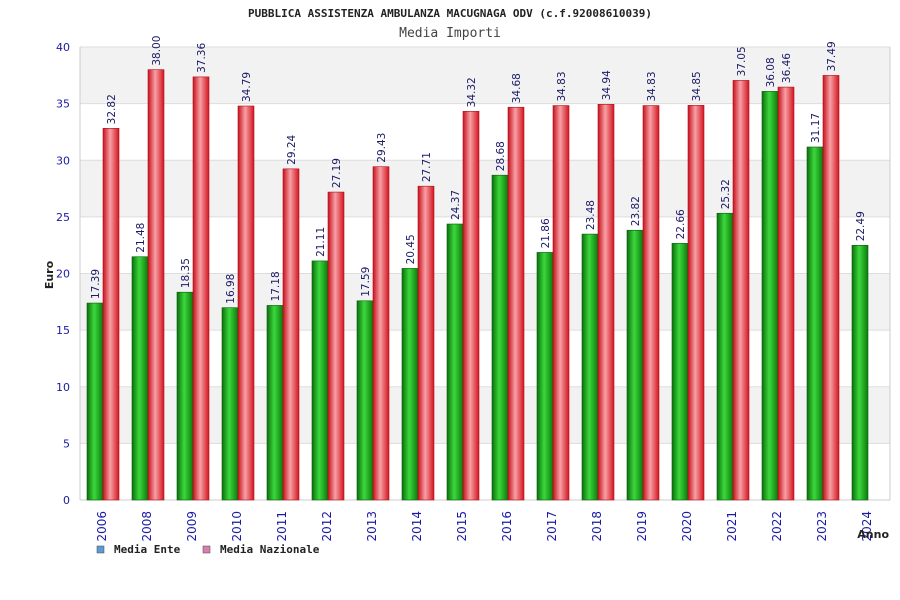  I want to click on data-label-media-ente: 24.37, so click(456, 205).